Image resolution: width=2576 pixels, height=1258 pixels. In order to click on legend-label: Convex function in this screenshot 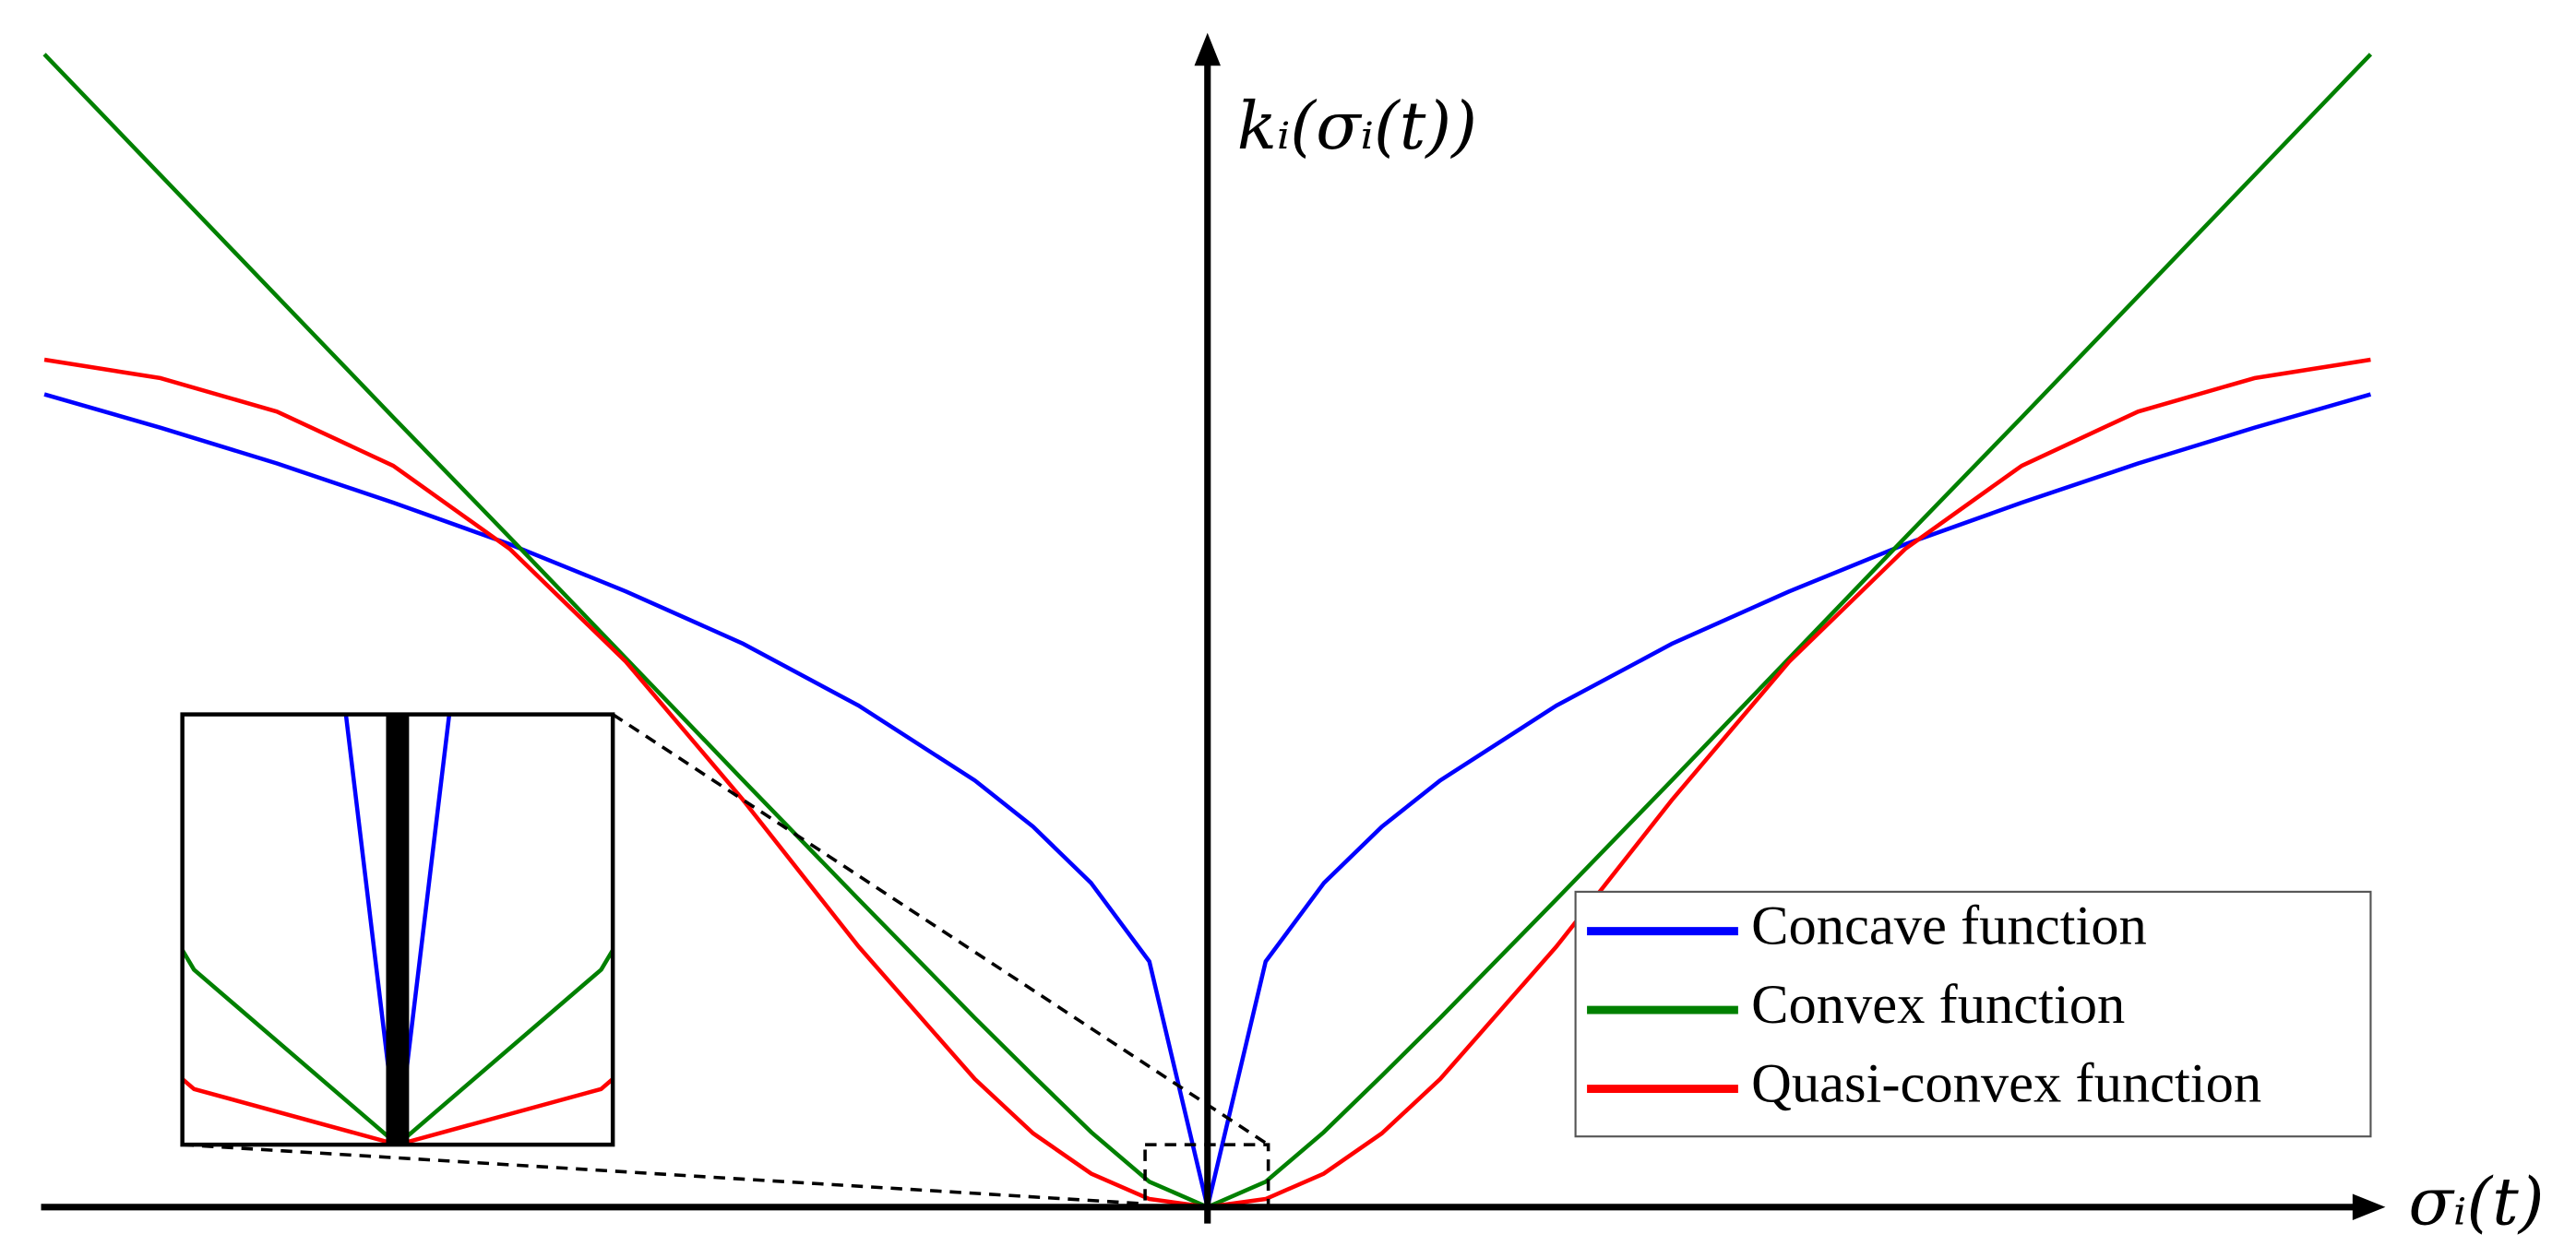, I will do `click(1938, 1005)`.